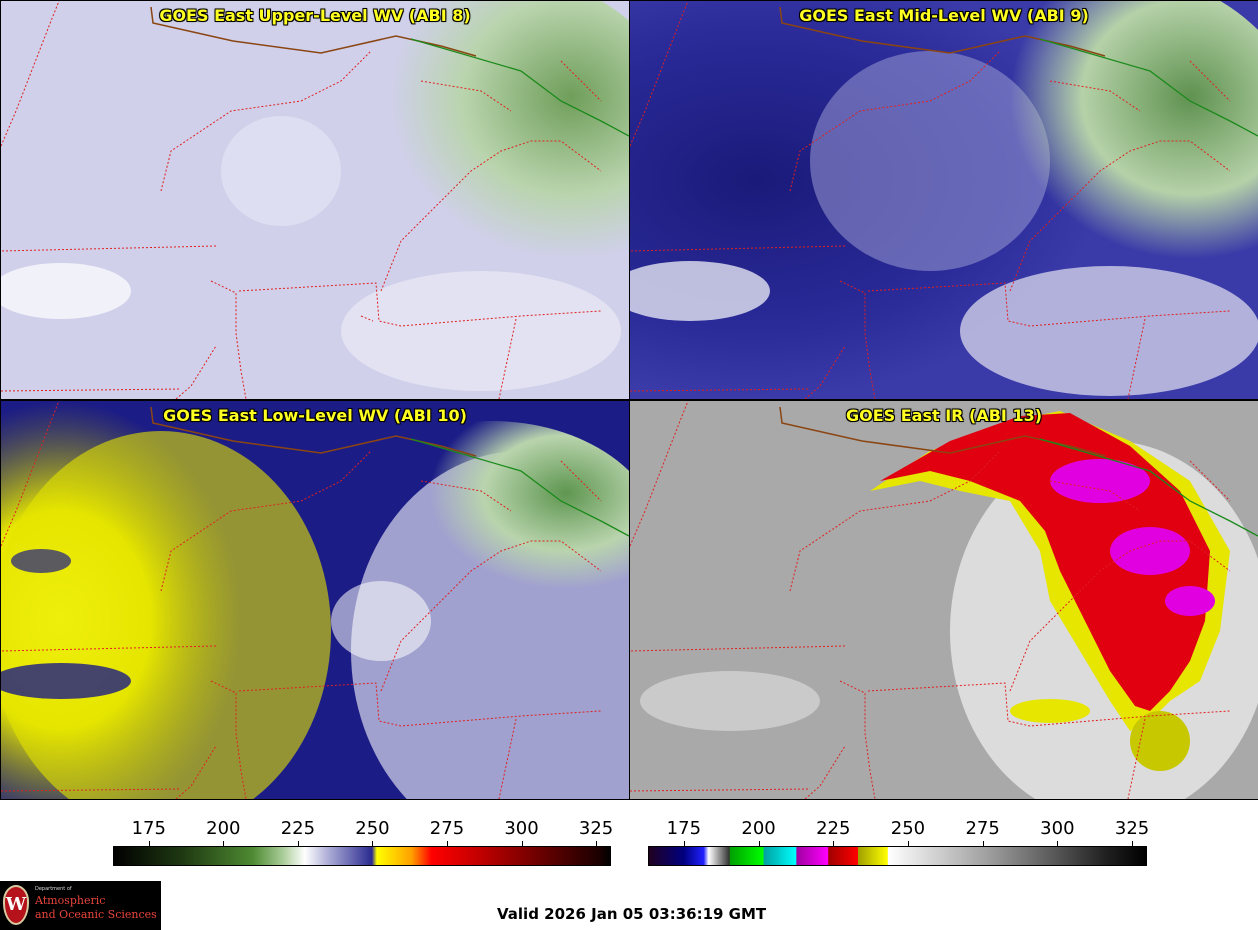 The width and height of the screenshot is (1258, 930). I want to click on uw-crest-icon: W, so click(16, 905).